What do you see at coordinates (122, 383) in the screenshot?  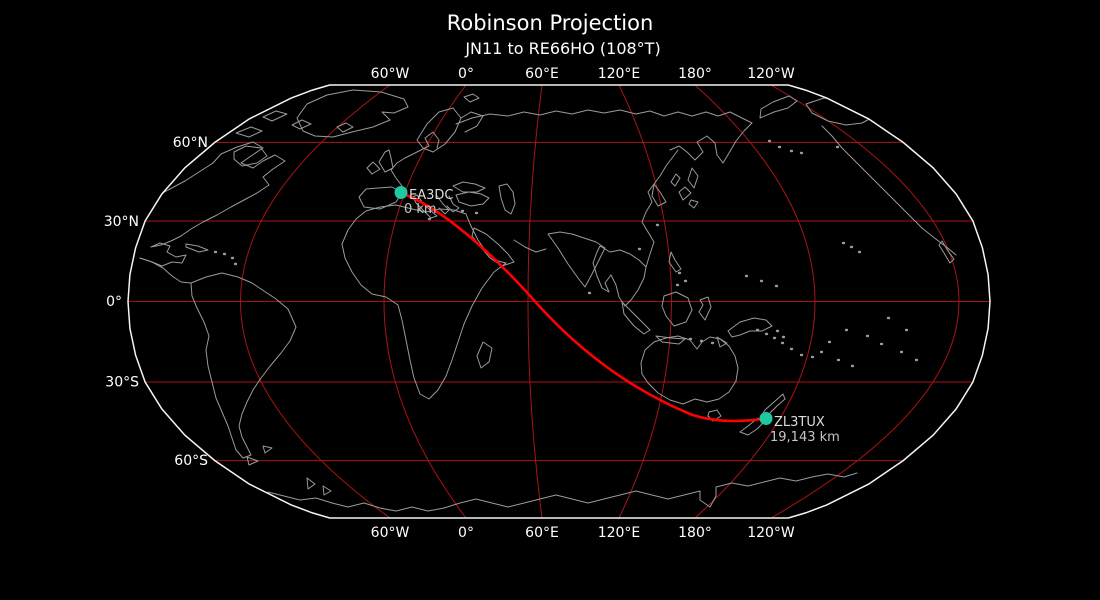 I see `lat-tick: 30°S` at bounding box center [122, 383].